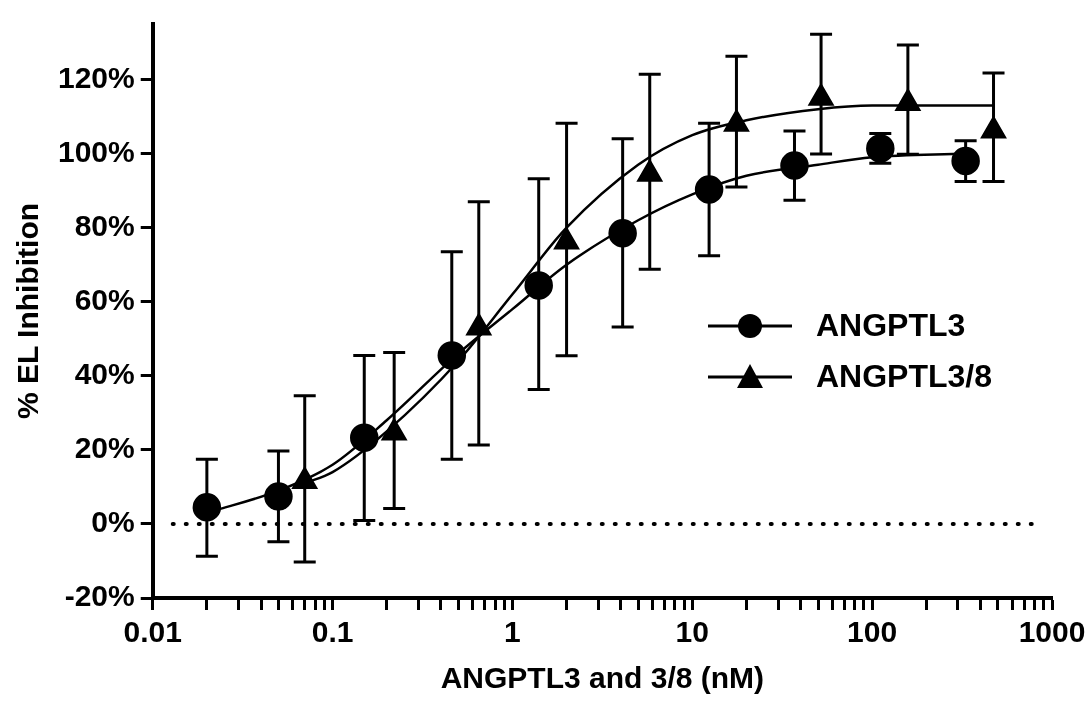 This screenshot has width=1092, height=708. Describe the element at coordinates (104, 374) in the screenshot. I see `y-tick-label: 40%` at that location.